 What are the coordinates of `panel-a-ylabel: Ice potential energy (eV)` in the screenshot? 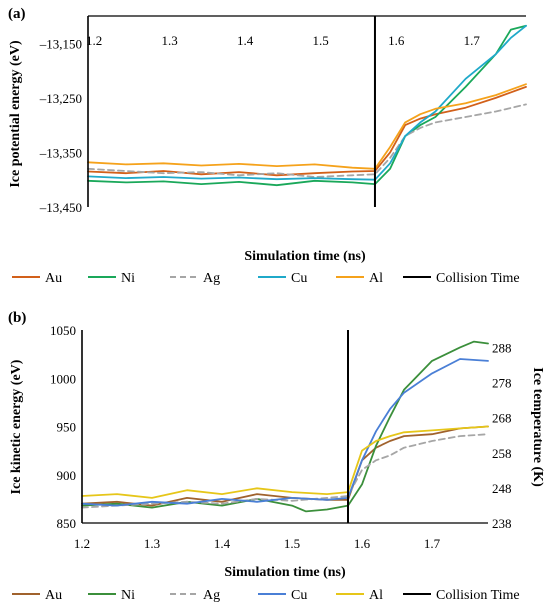 It's located at (15, 114).